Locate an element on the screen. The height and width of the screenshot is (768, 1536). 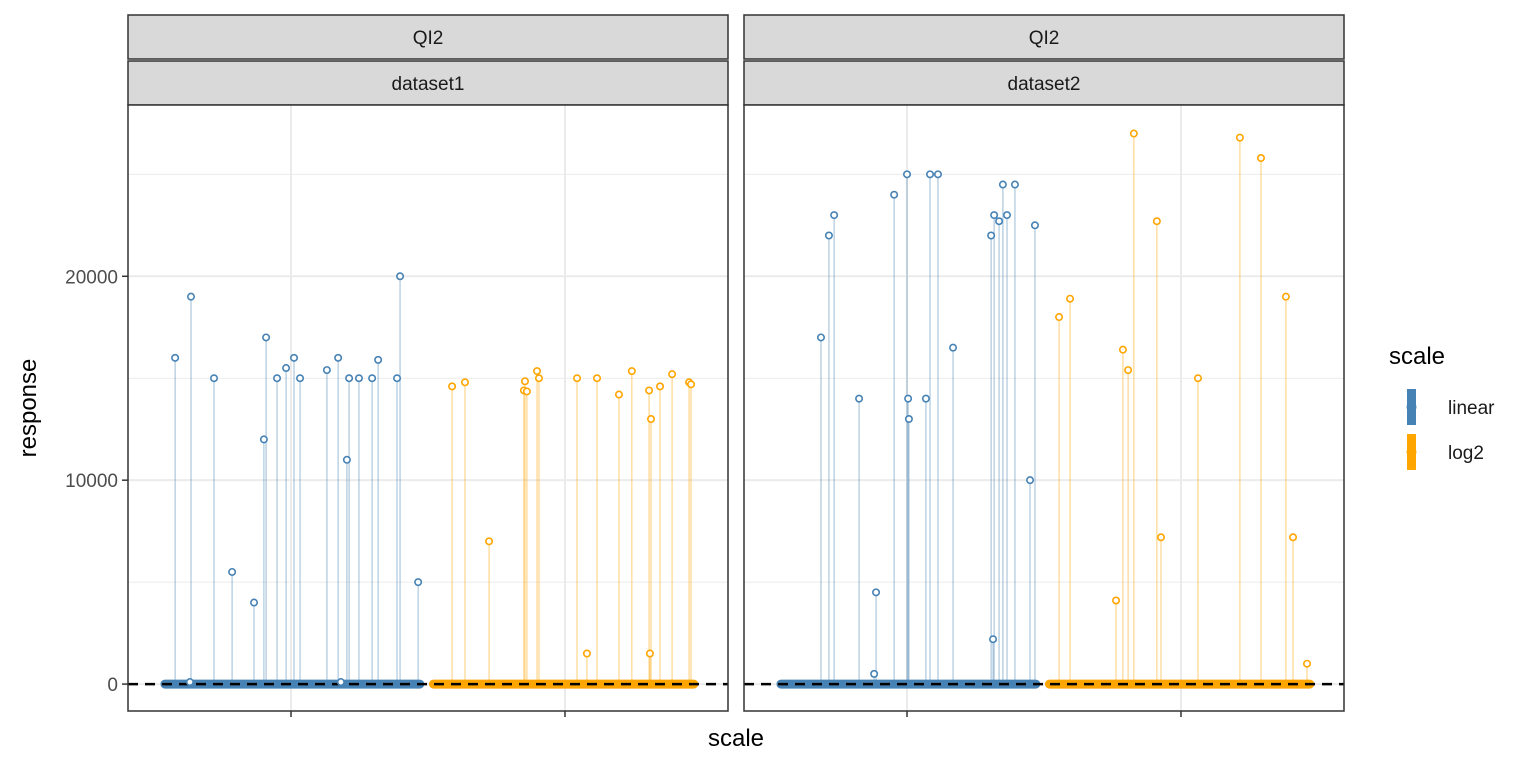
legend: scale linear log2 is located at coordinates (1442, 406).